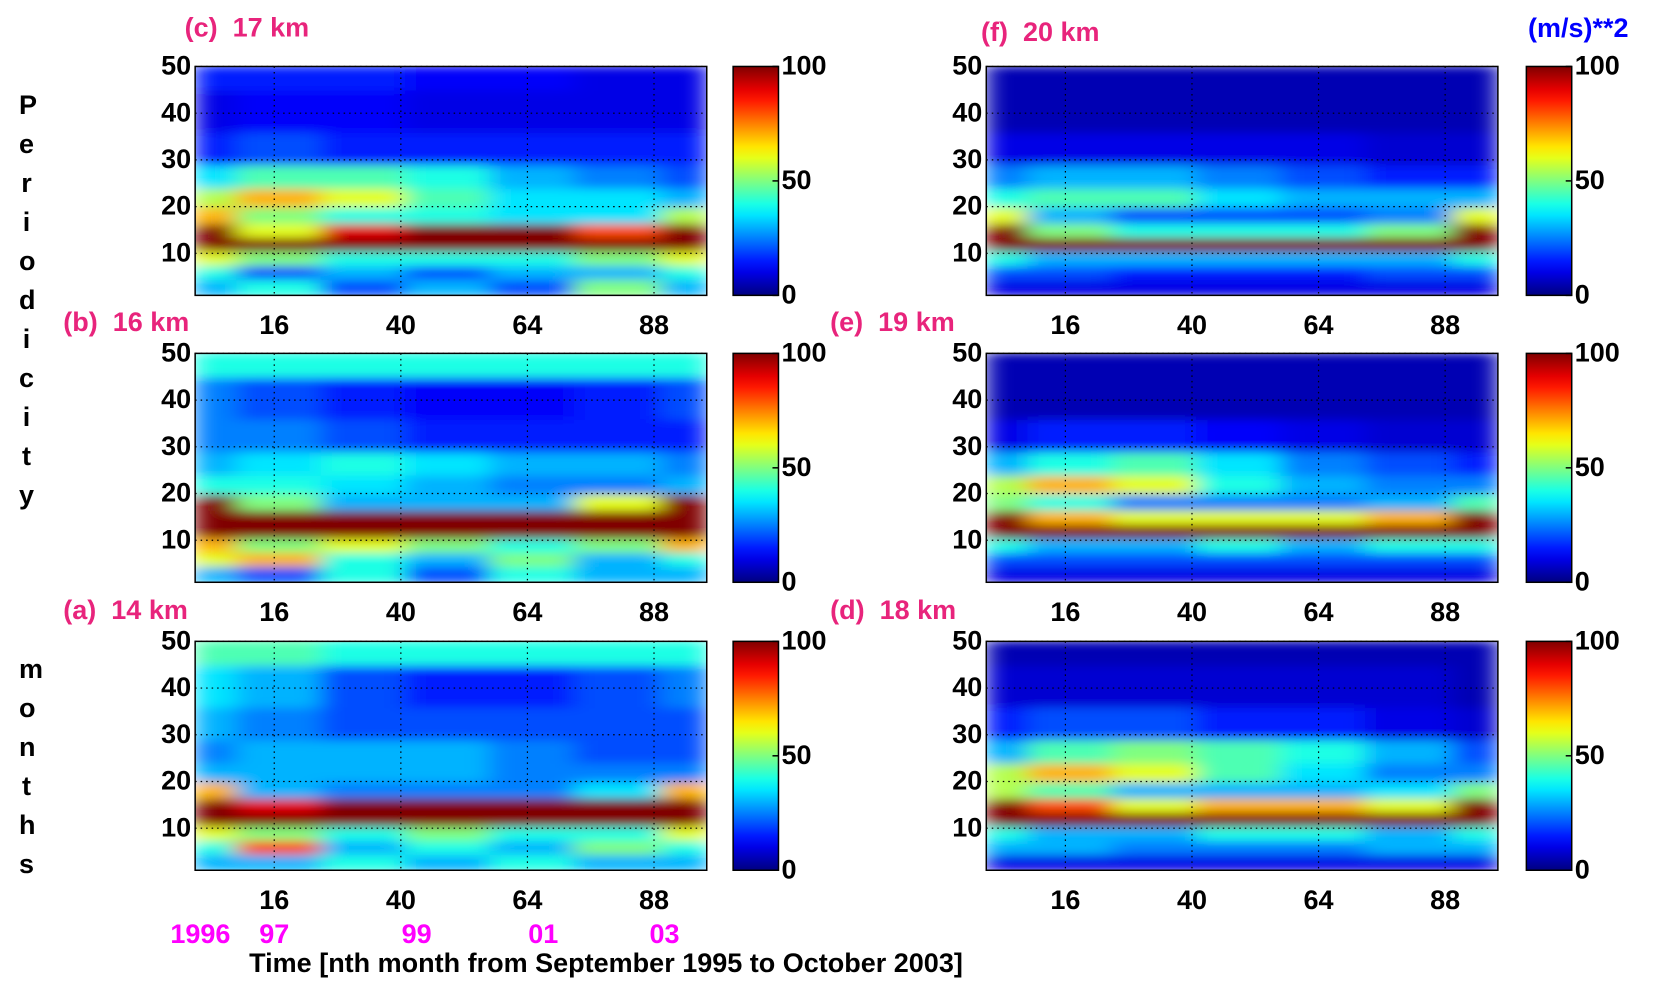 Image resolution: width=1654 pixels, height=990 pixels. I want to click on colorbar-tick-label: 50, so click(1590, 180).